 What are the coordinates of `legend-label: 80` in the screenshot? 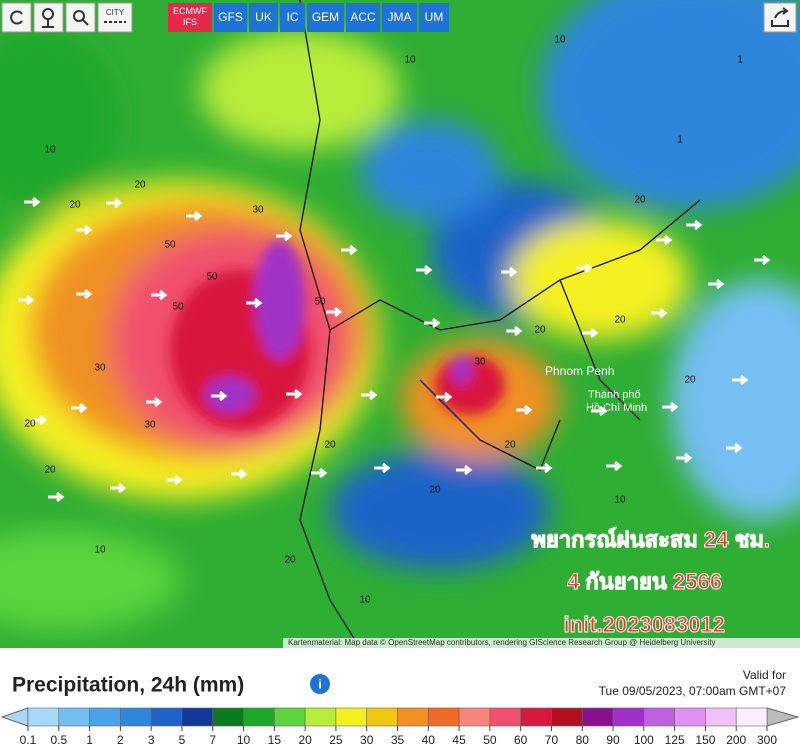 It's located at (583, 740).